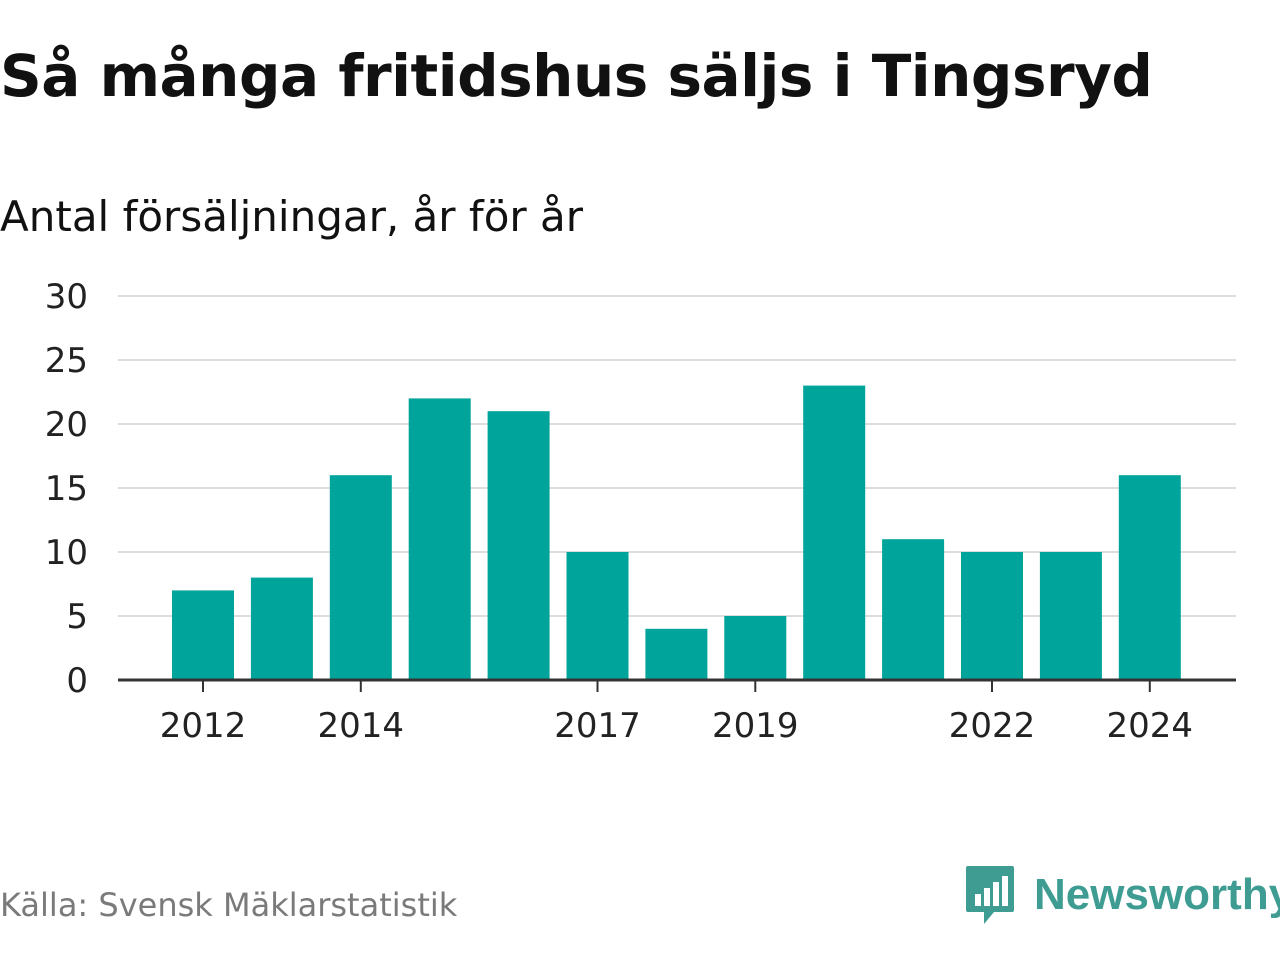 This screenshot has width=1280, height=960. Describe the element at coordinates (66, 297) in the screenshot. I see `y-tick-label: 30` at that location.